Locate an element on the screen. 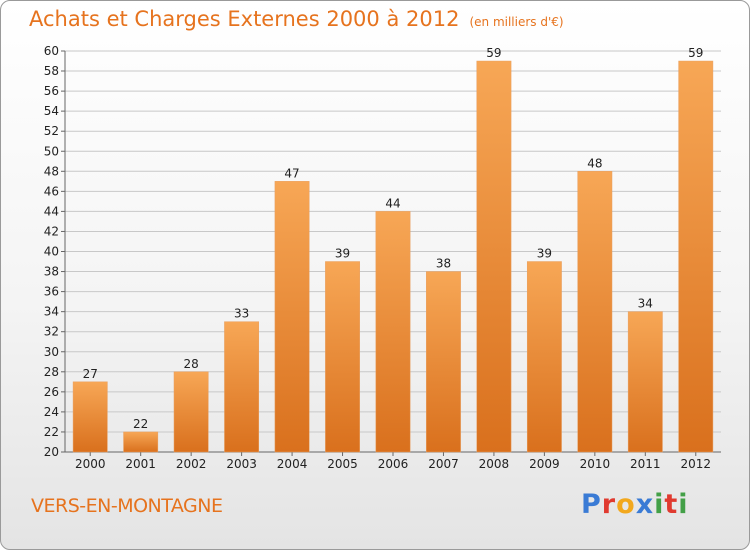 This screenshot has width=750, height=550. y-tick-label: 54 is located at coordinates (51, 111).